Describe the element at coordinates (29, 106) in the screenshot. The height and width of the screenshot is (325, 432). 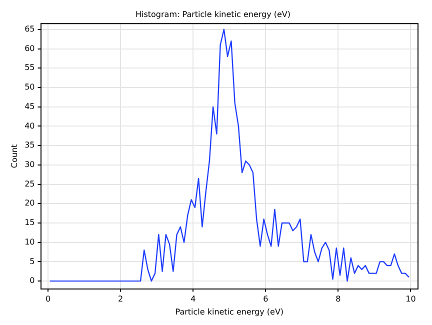
I see `y-tick-label: 45` at that location.